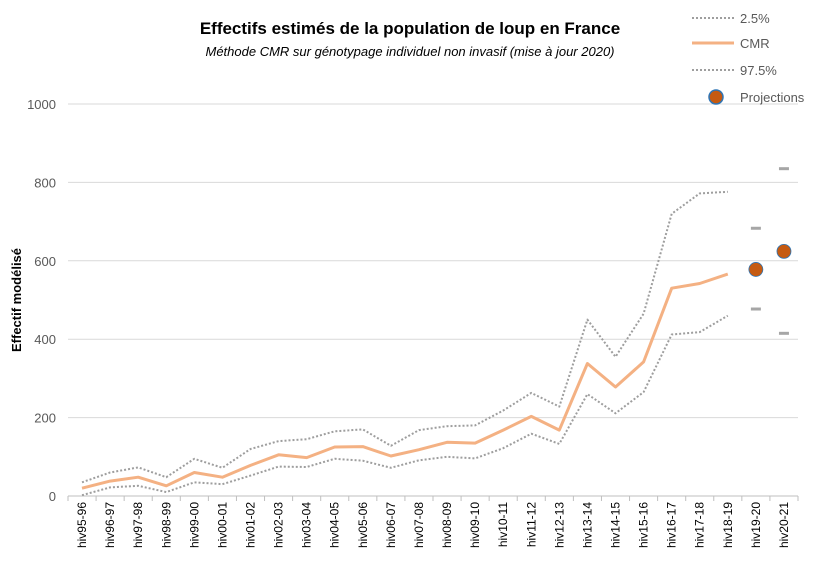 This screenshot has width=821, height=575. Describe the element at coordinates (251, 525) in the screenshot. I see `x-tick-label: hiv01-02` at that location.